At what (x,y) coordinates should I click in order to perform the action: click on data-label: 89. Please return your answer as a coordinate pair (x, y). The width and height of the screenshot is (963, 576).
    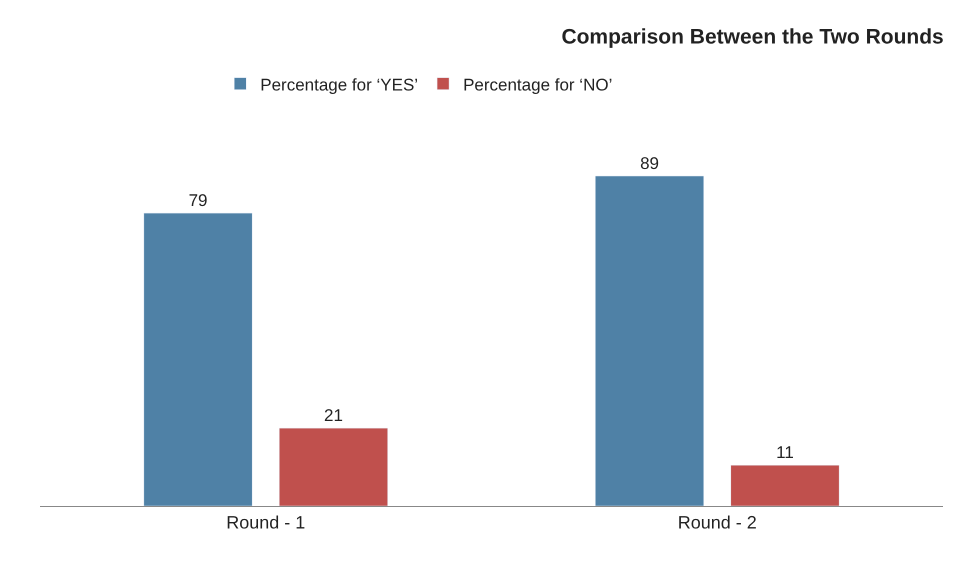
    Looking at the image, I should click on (649, 163).